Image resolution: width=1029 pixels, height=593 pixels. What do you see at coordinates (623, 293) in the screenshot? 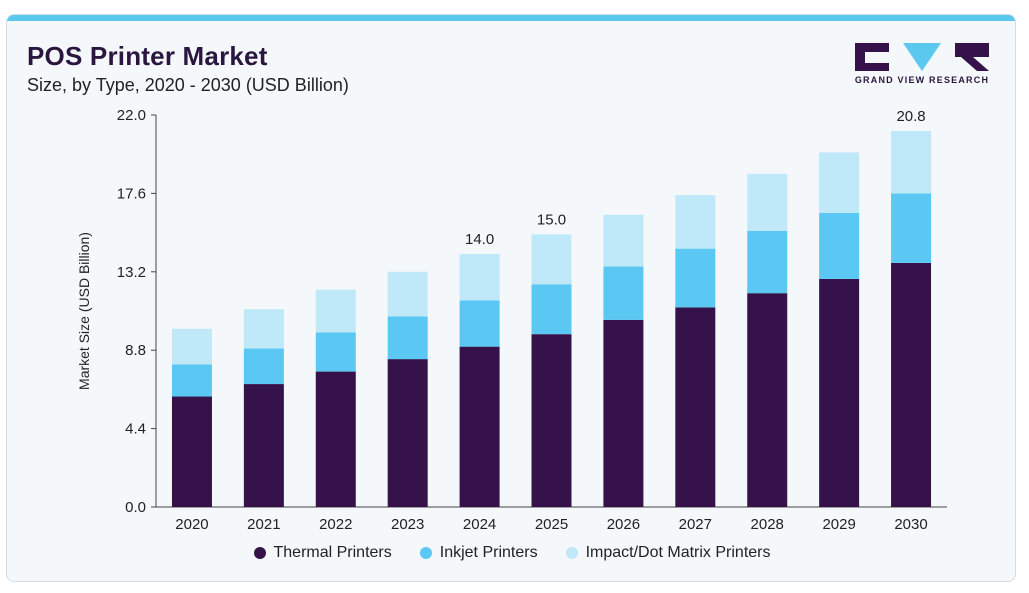
I see `bar-inkjet-2026` at bounding box center [623, 293].